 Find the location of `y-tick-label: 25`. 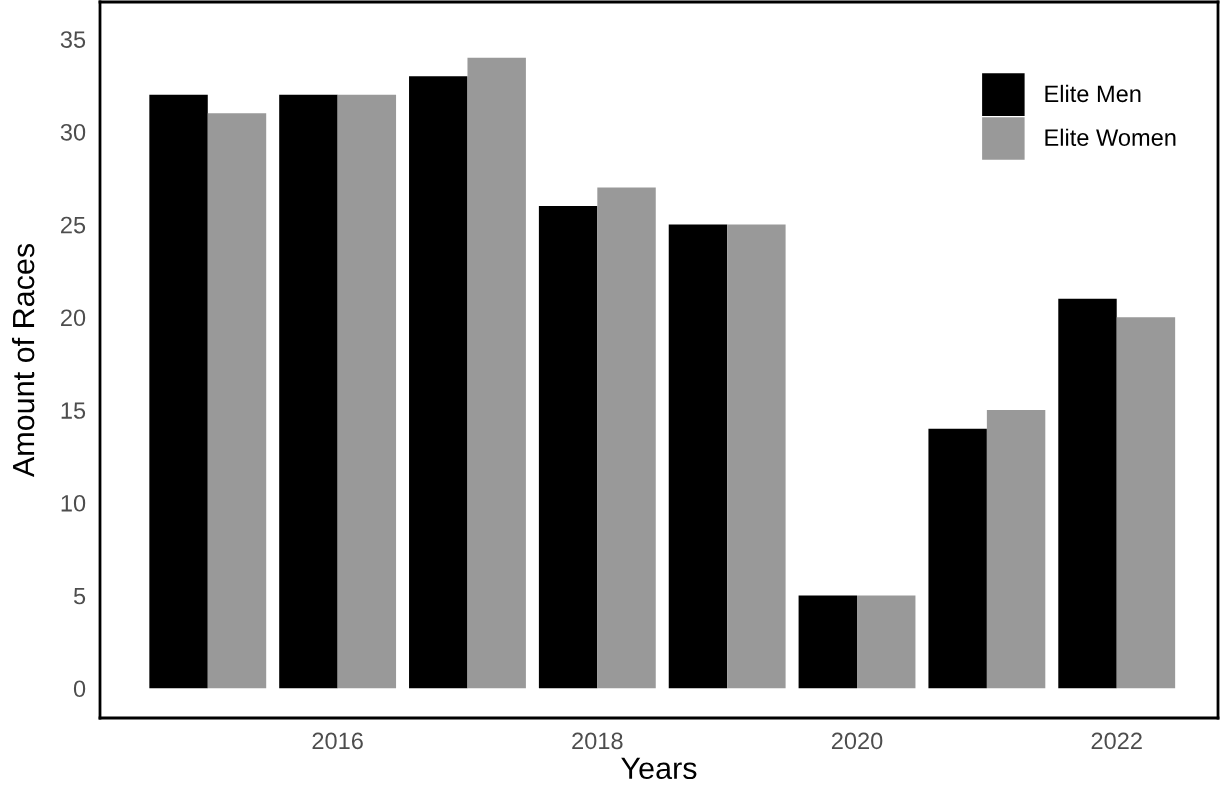

y-tick-label: 25 is located at coordinates (73, 225).